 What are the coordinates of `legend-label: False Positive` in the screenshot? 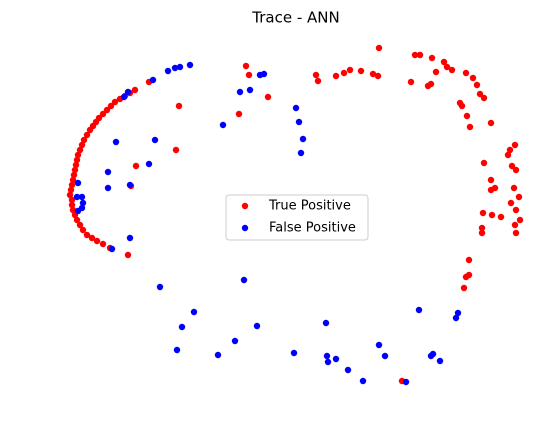 It's located at (312, 228).